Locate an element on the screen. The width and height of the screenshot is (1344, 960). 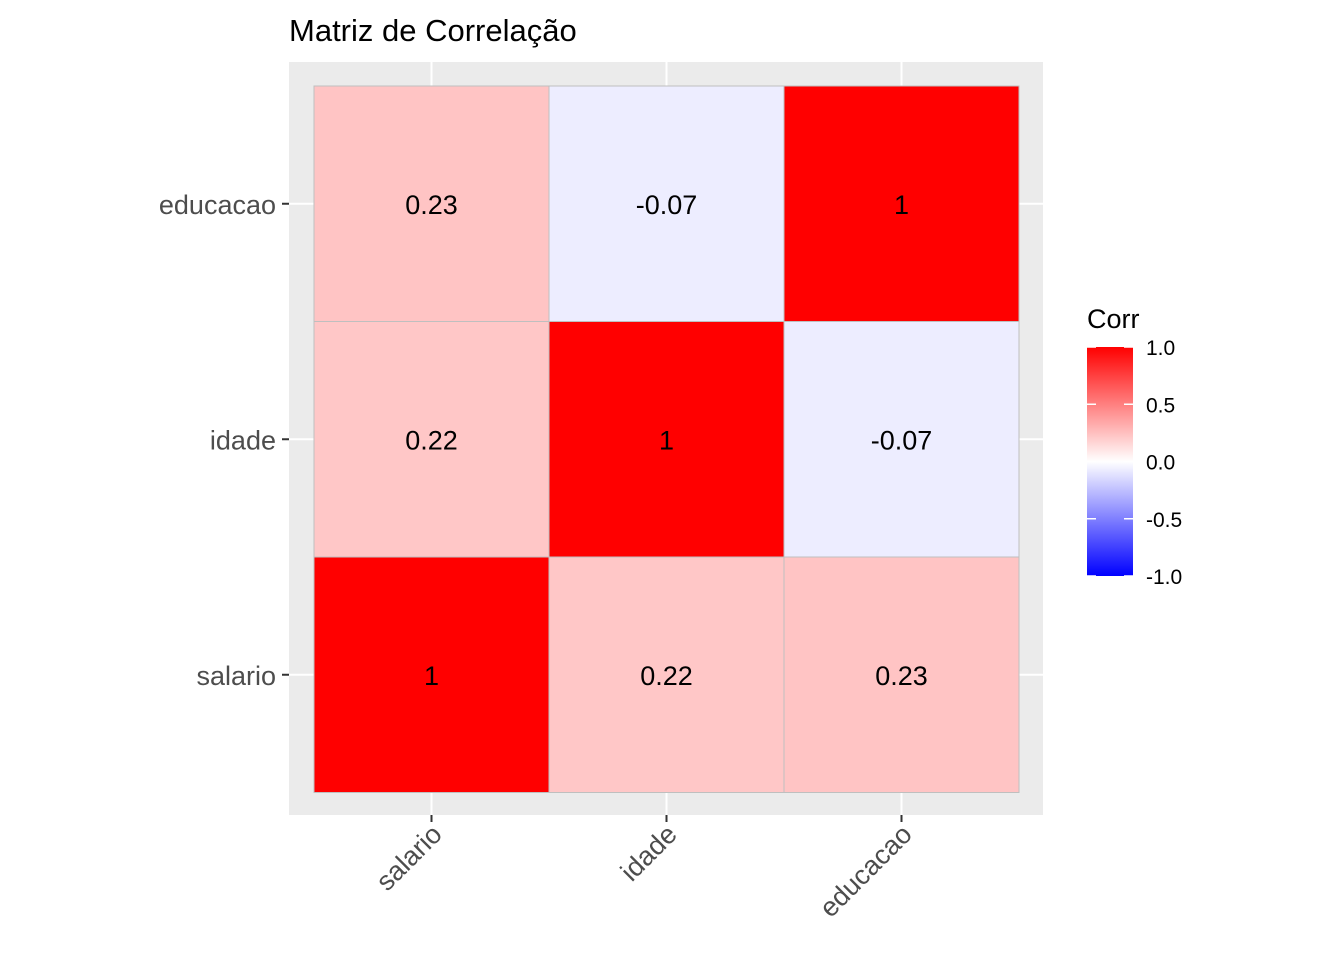
heatmap-cell-educacao-educacao is located at coordinates (901, 203).